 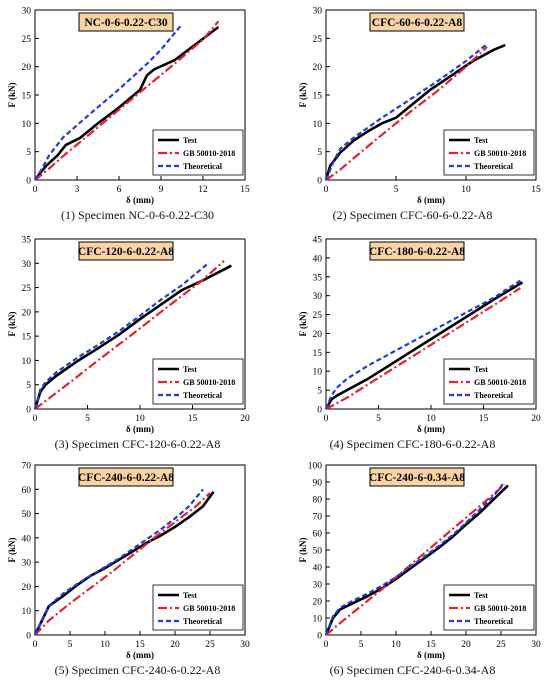 I want to click on figure-caption: (5) Specimen CFC-240-6-0.22-A8, so click(x=137, y=670).